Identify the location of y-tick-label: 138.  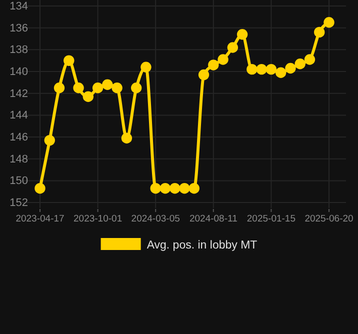
(19, 50).